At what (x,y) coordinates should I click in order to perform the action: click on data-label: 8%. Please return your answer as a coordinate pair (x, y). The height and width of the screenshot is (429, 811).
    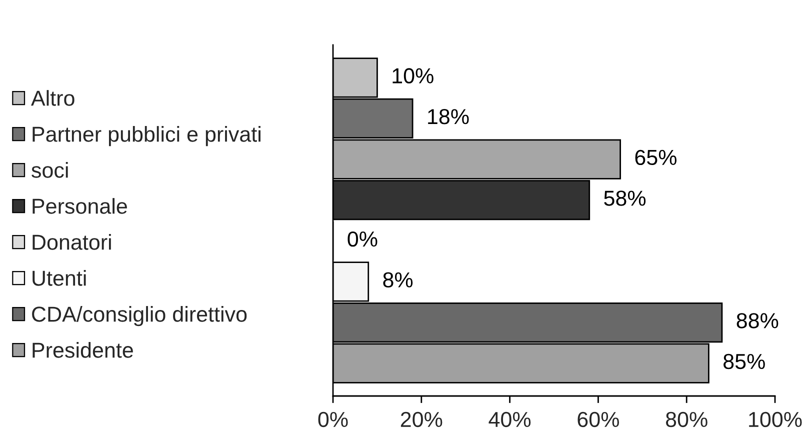
    Looking at the image, I should click on (398, 280).